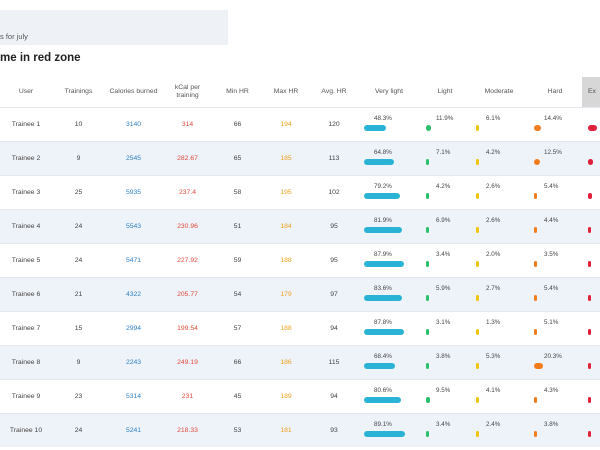 This screenshot has height=450, width=600. Describe the element at coordinates (383, 322) in the screenshot. I see `very-light-zone-percent: 87.8%` at that location.